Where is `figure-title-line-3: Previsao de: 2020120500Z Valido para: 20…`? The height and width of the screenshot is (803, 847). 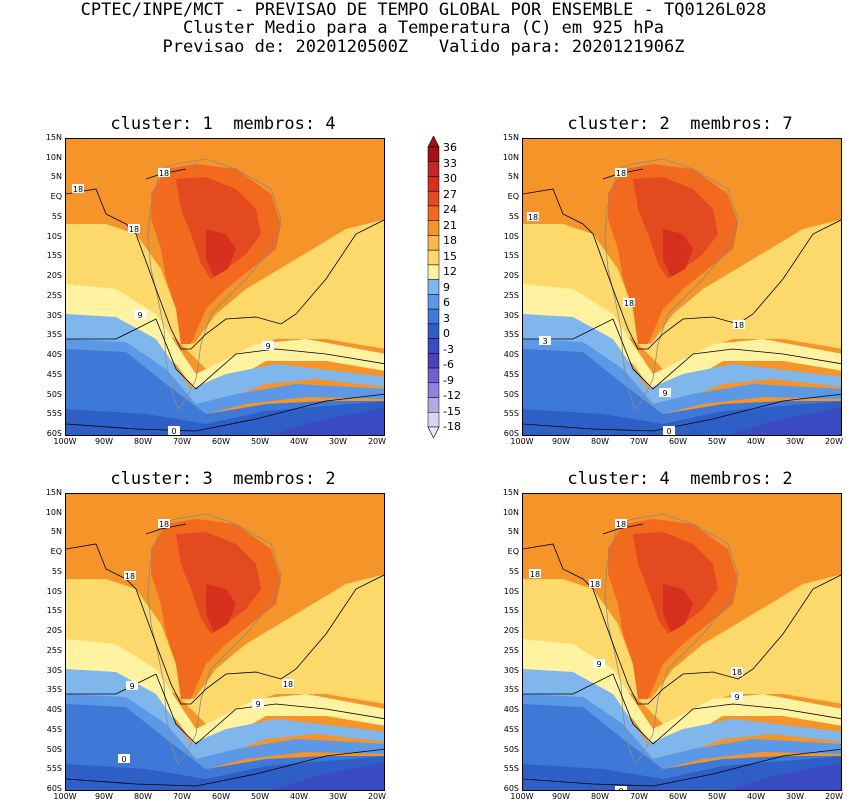
figure-title-line-3: Previsao de: 2020120500Z Valido para: 20… is located at coordinates (423, 47).